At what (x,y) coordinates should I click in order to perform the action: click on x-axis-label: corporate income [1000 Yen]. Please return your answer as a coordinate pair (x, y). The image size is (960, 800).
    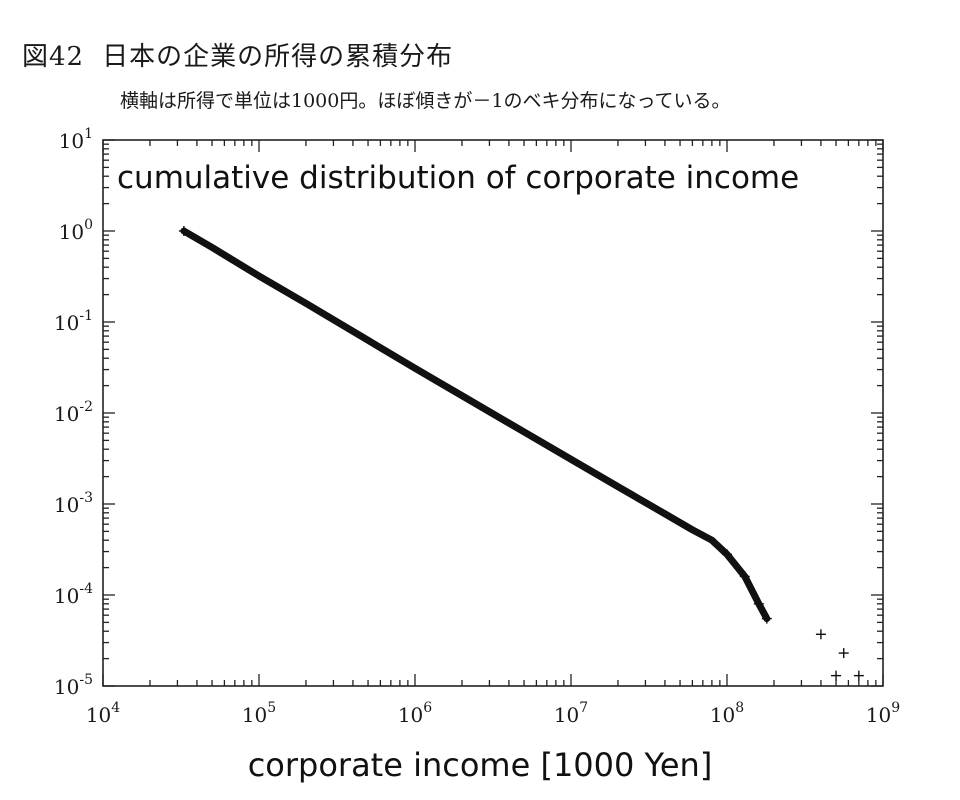
    Looking at the image, I should click on (480, 765).